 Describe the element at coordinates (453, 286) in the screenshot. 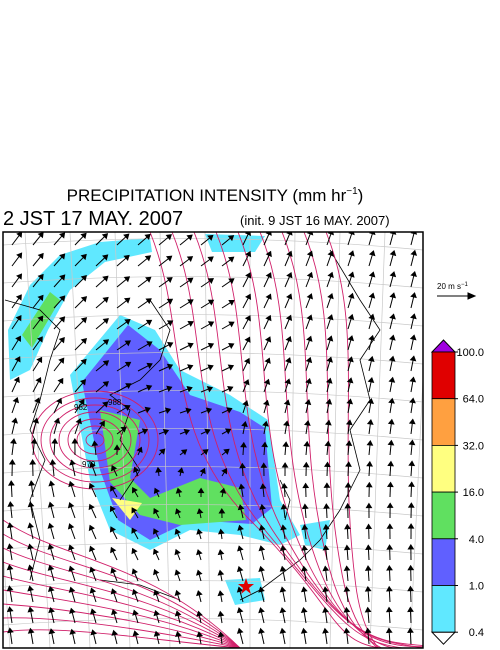

I see `reference-label: 20 m s−1` at that location.